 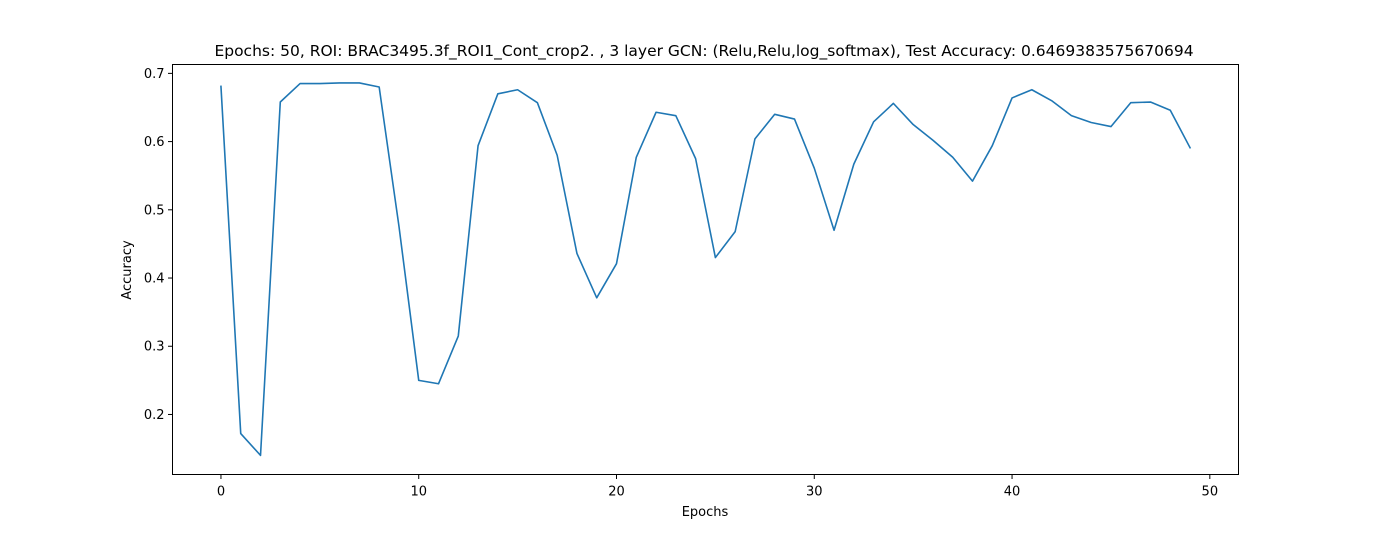 I want to click on y-tick-label: 0.5, so click(x=154, y=210).